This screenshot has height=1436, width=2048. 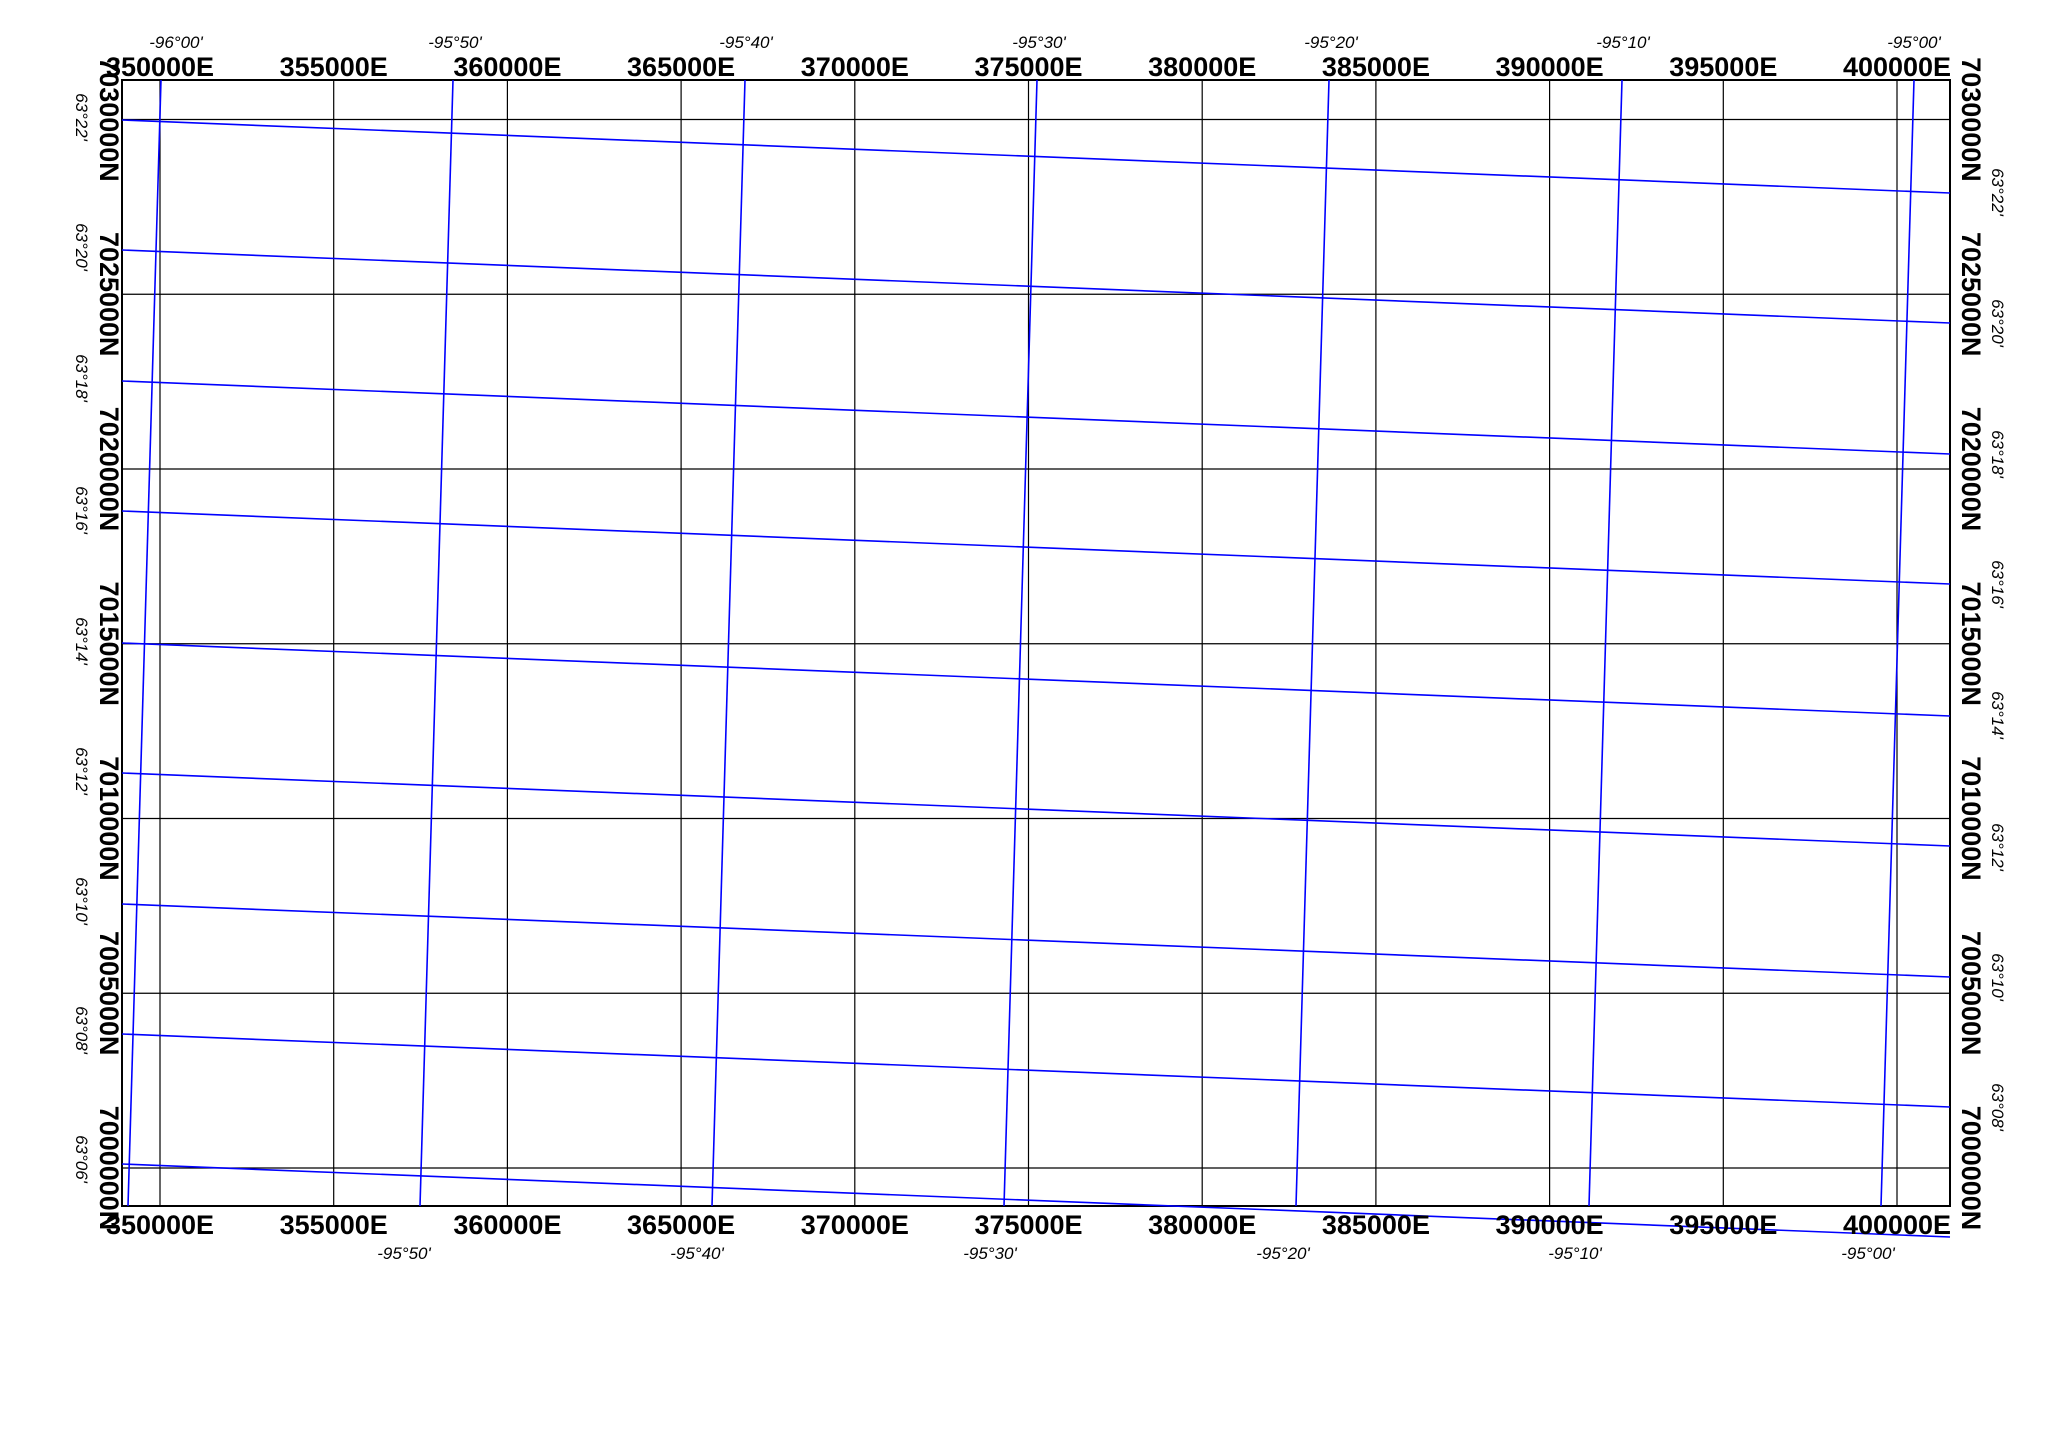 I want to click on longitude-label-bottom-5: -95°00', so click(x=1868, y=1253).